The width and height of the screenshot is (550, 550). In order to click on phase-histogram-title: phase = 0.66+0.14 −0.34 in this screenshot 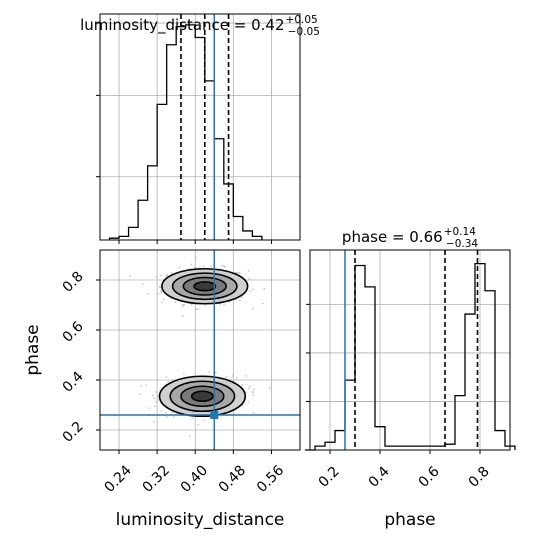, I will do `click(410, 238)`.